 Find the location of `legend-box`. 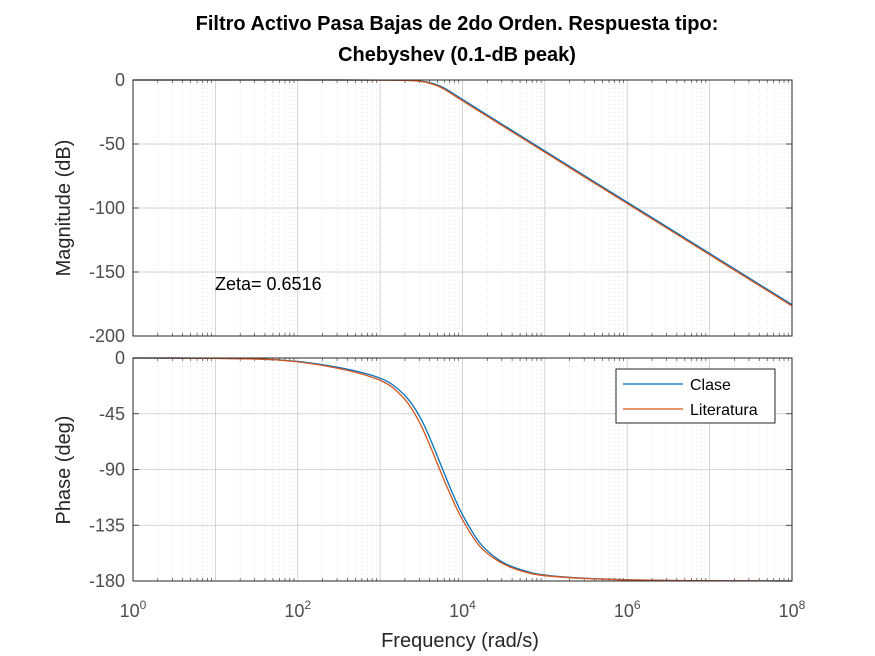

legend-box is located at coordinates (695, 396).